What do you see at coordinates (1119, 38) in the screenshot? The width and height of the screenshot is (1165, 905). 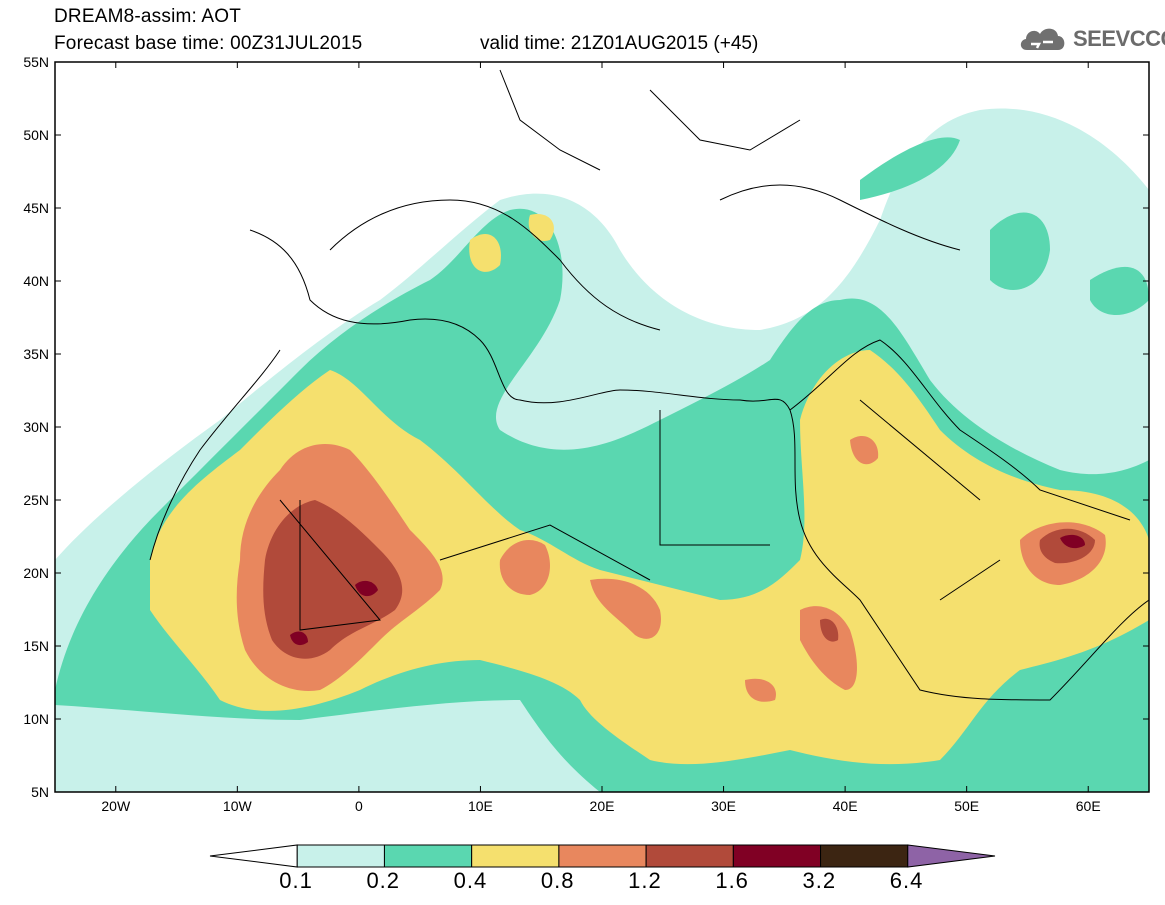 I see `logo-text: SEEVCCC` at bounding box center [1119, 38].